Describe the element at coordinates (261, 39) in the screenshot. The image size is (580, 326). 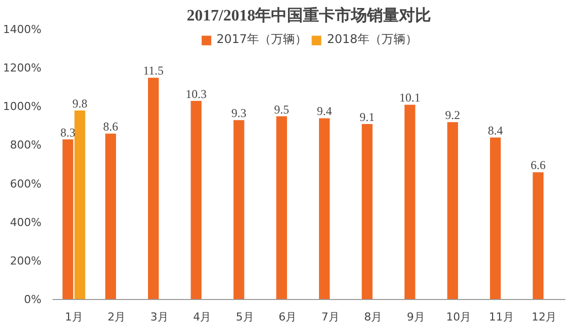
I see `legend-label: 2017年（万辆）` at that location.